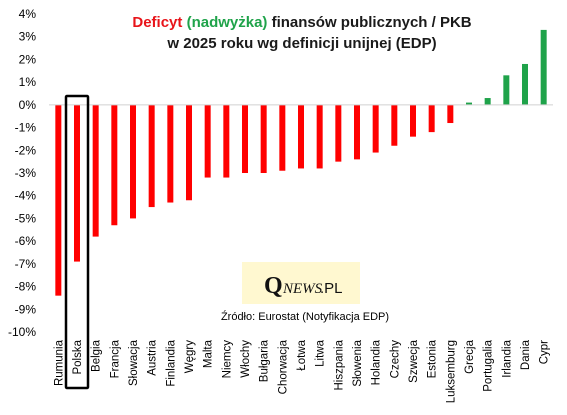 Image resolution: width=567 pixels, height=415 pixels. Describe the element at coordinates (59, 362) in the screenshot. I see `category-label: Rumunia` at that location.